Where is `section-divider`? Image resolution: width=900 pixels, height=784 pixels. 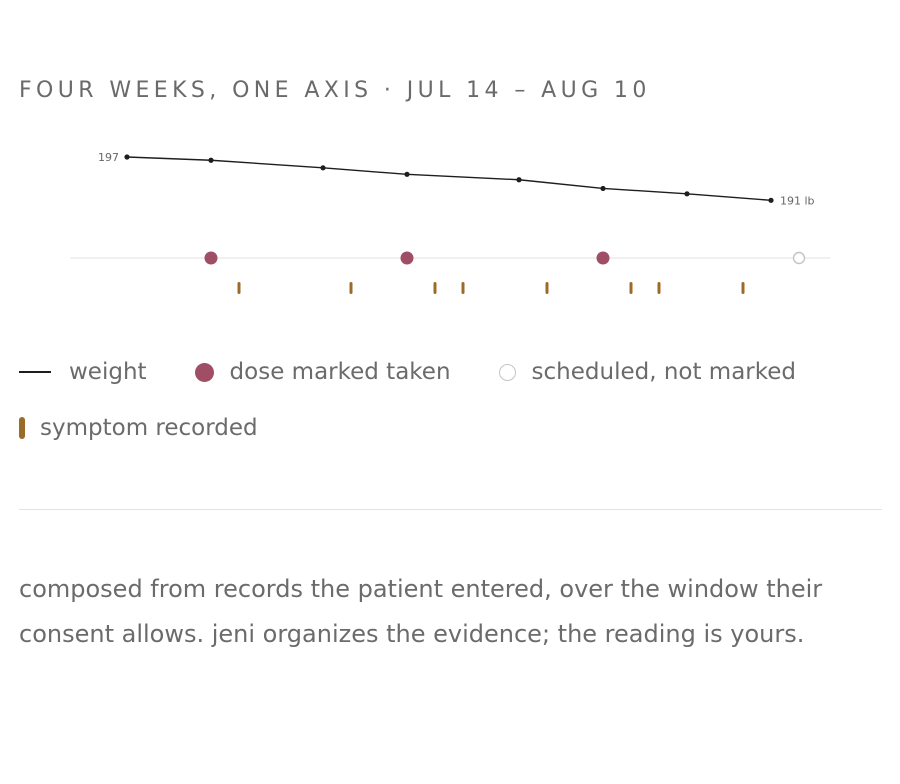 section-divider is located at coordinates (450, 509).